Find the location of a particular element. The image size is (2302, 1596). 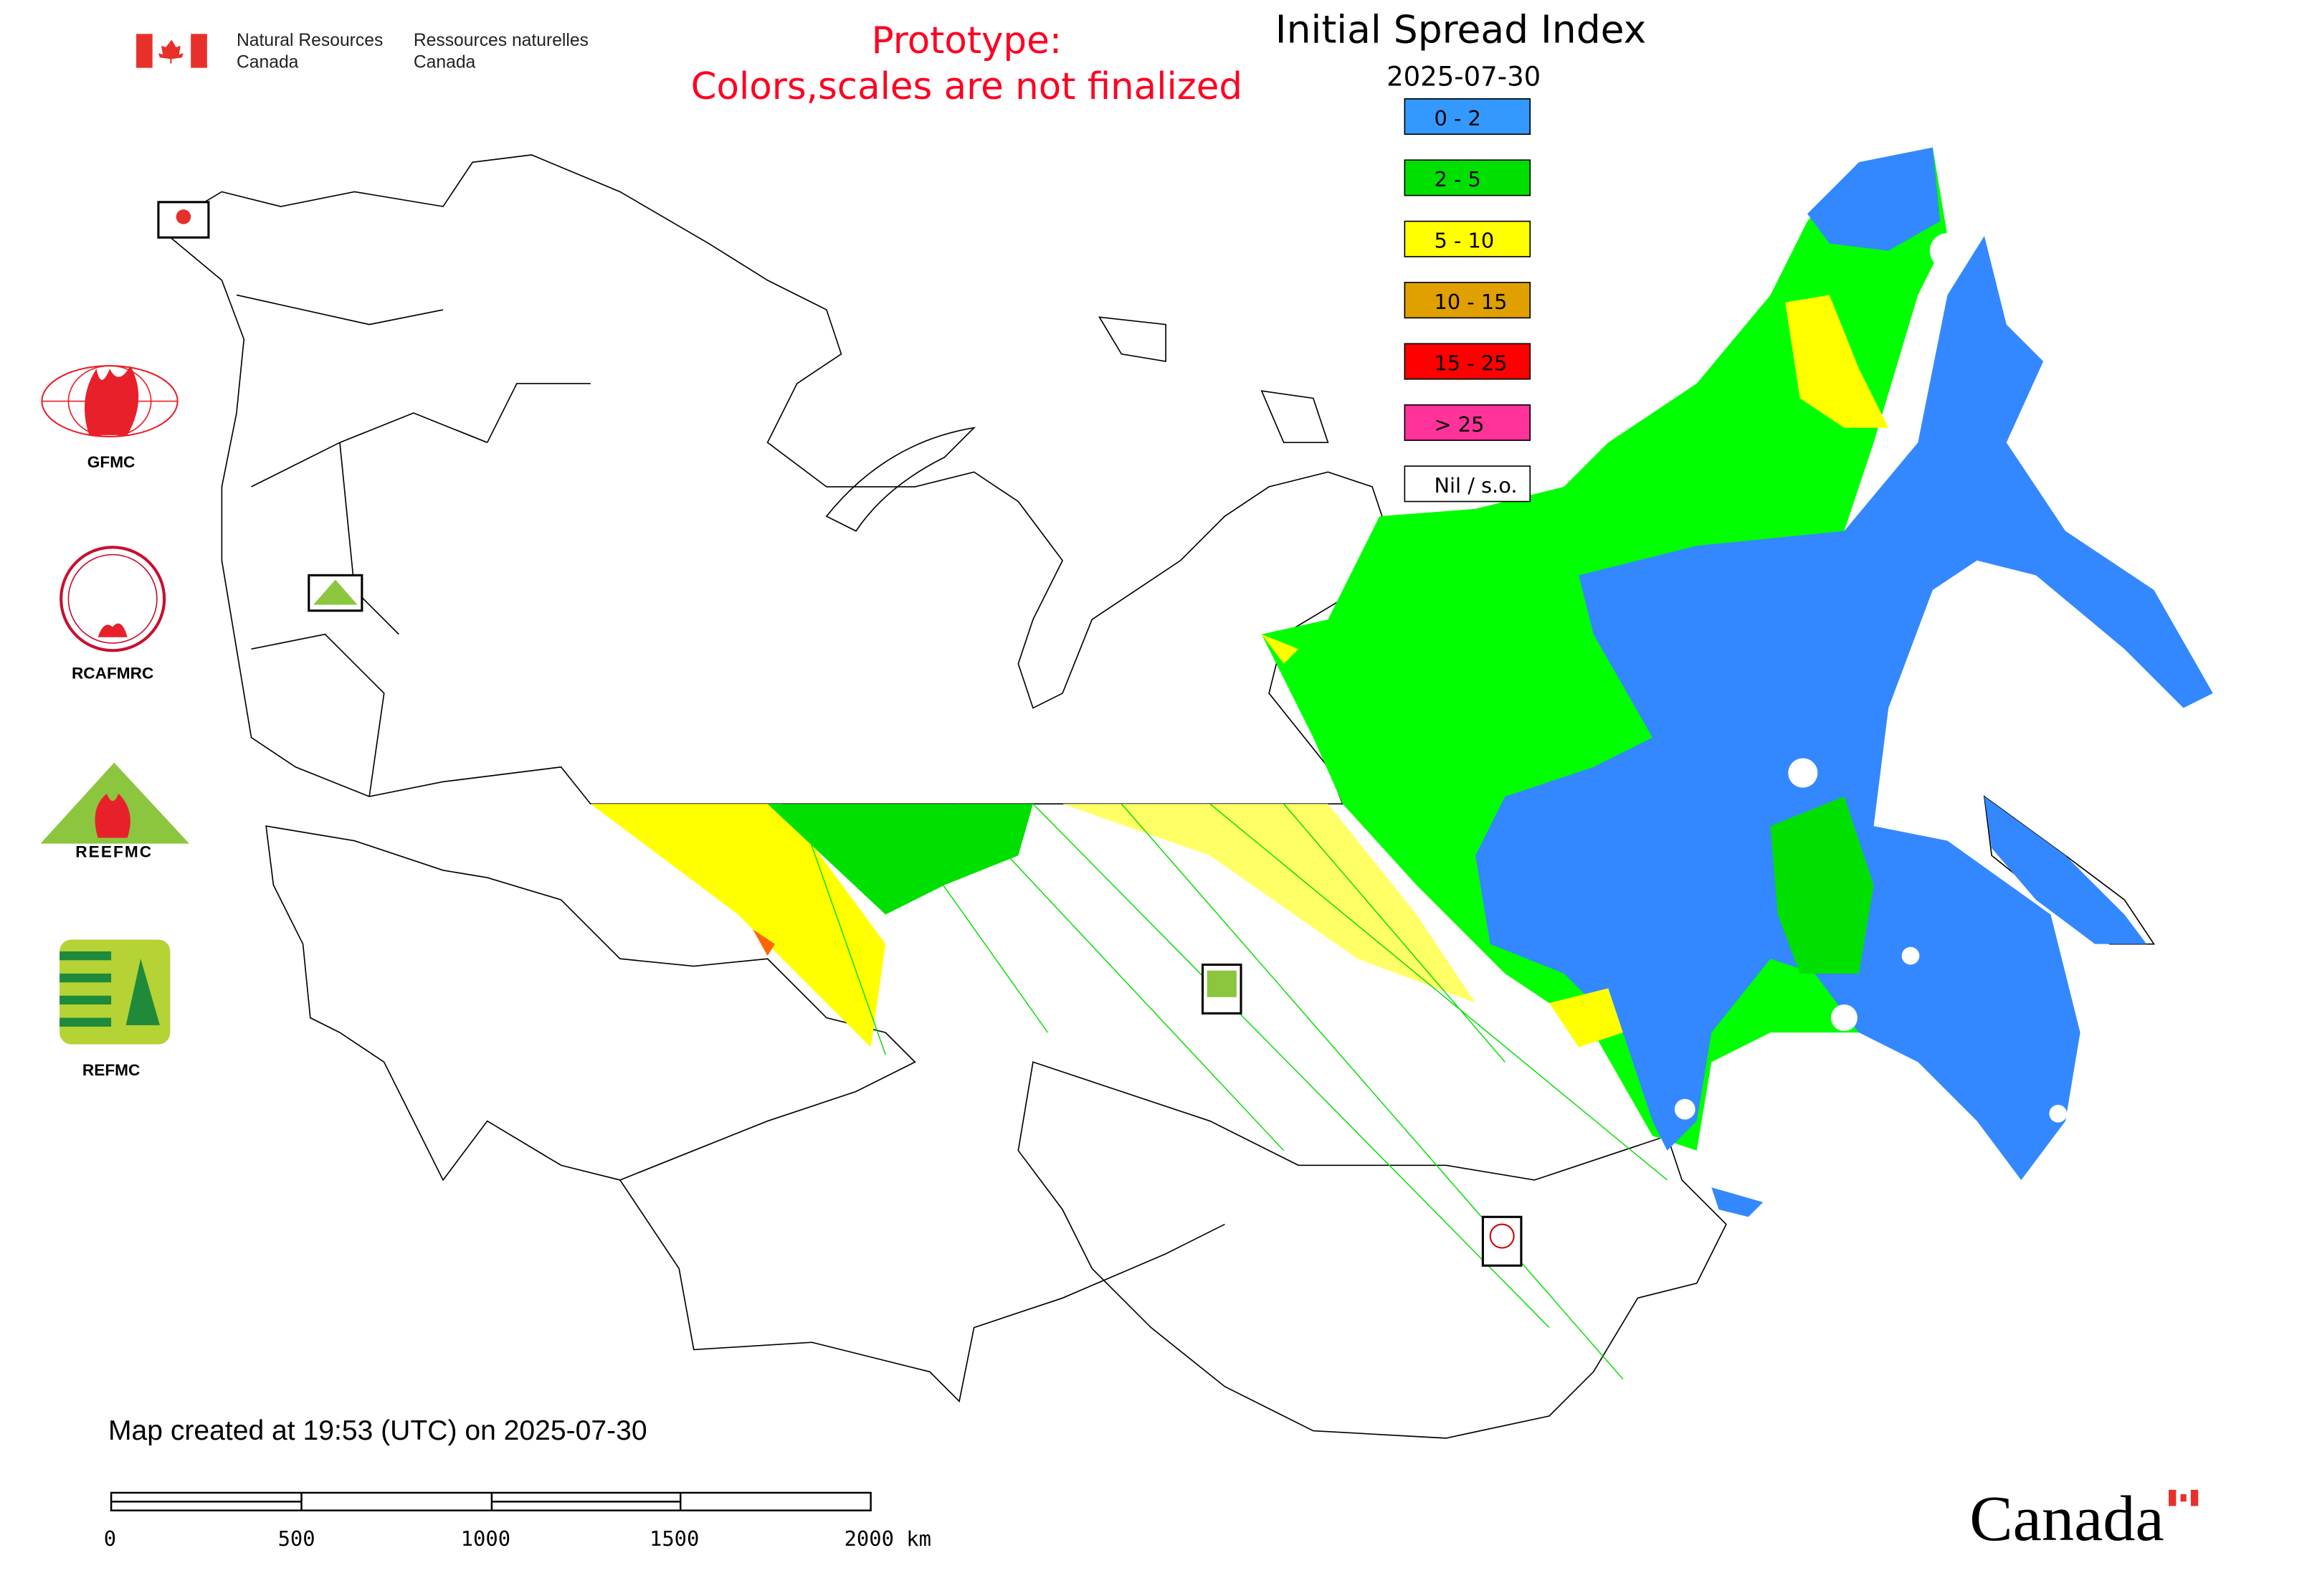

kazakhstan-outline is located at coordinates (591, 1003).